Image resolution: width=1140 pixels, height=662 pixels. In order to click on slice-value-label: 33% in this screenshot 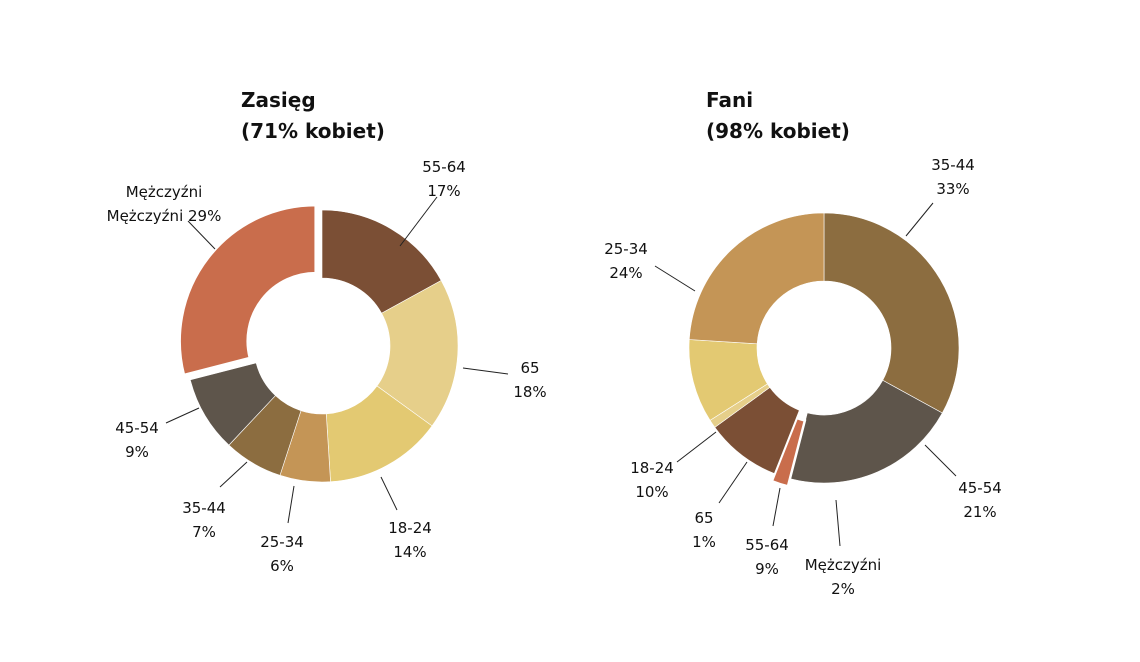, I will do `click(952, 189)`.